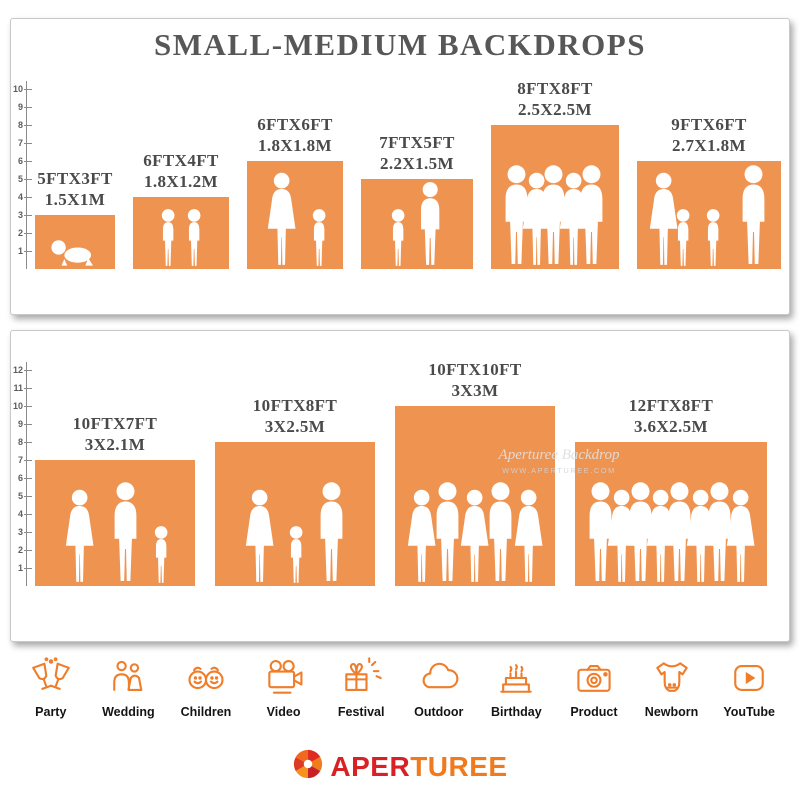  Describe the element at coordinates (671, 405) in the screenshot. I see `backdrop-size-ft: 12FTX8FT` at that location.